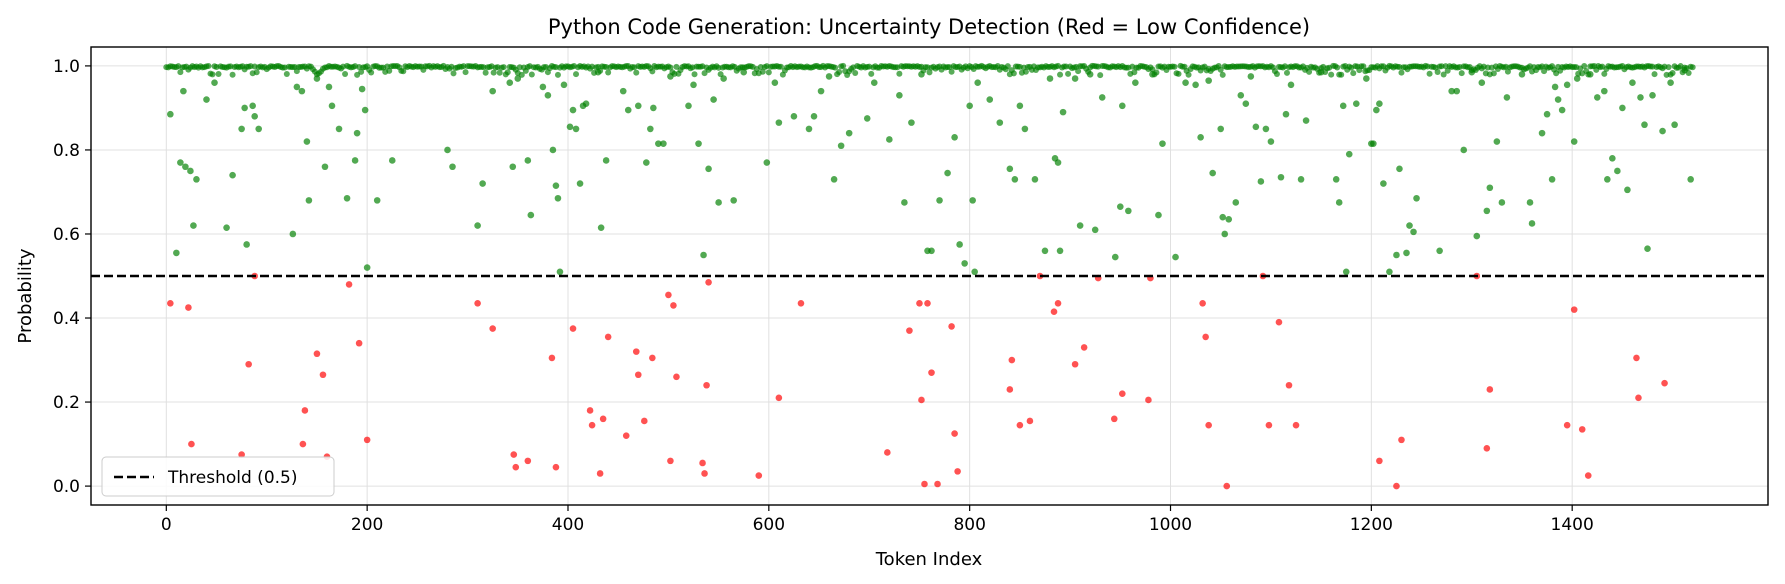  Describe the element at coordinates (218, 476) in the screenshot. I see `legend-box` at that location.